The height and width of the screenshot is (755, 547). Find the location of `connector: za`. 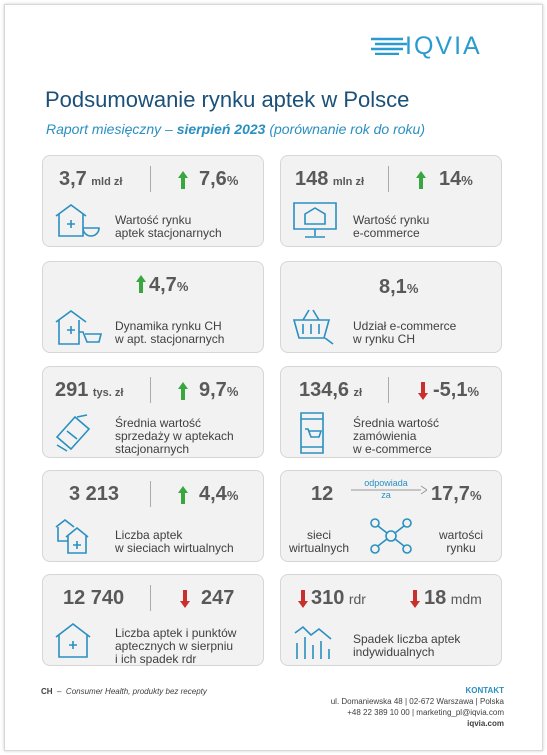

connector: za is located at coordinates (386, 495).